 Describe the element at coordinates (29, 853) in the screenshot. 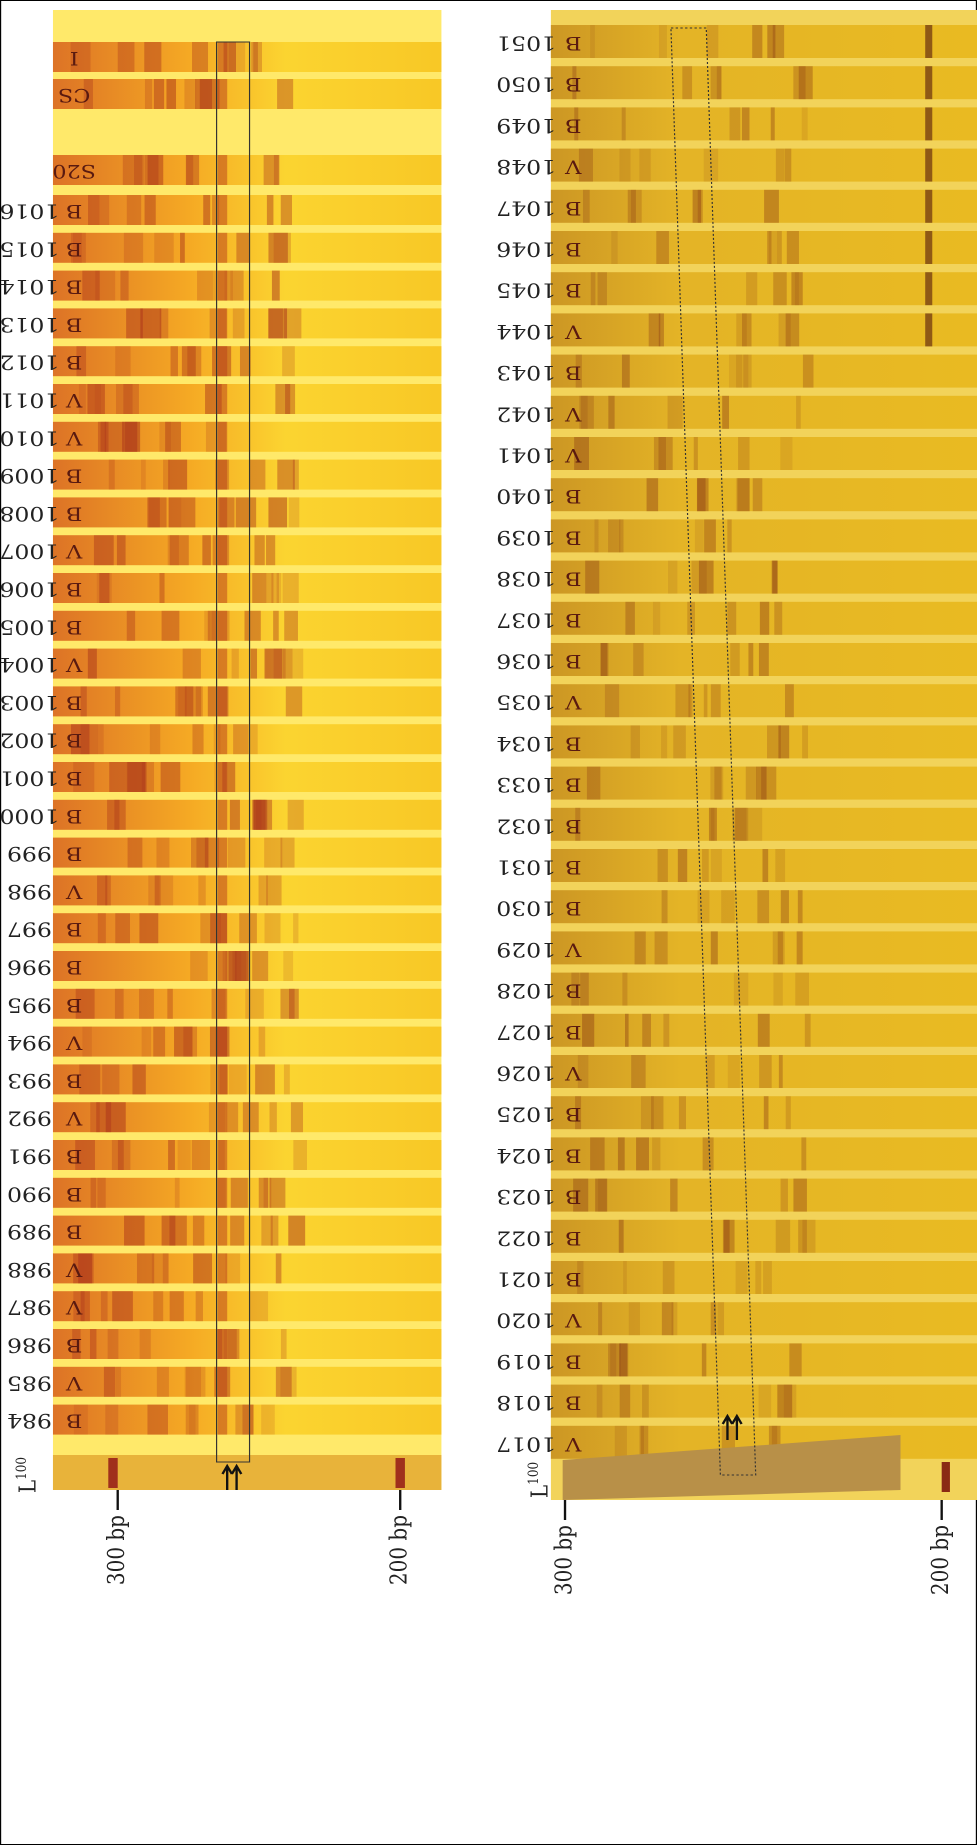

I see `lane-number: 999` at that location.